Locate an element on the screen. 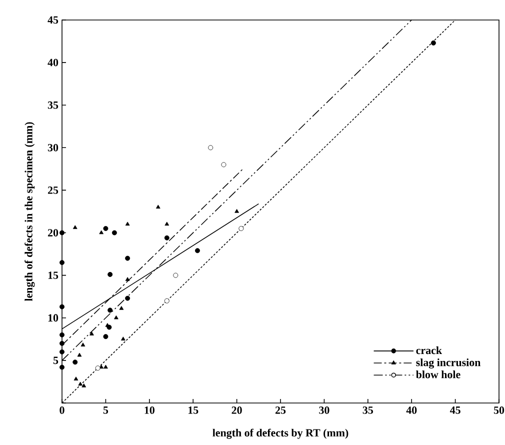 Image resolution: width=505 pixels, height=445 pixels. x-tick-label: 5 is located at coordinates (105, 410).